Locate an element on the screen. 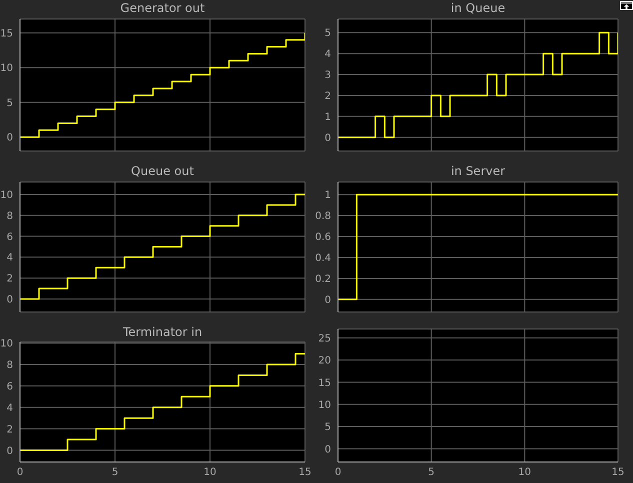 This screenshot has width=633, height=483. chart-title: Generator out is located at coordinates (162, 8).